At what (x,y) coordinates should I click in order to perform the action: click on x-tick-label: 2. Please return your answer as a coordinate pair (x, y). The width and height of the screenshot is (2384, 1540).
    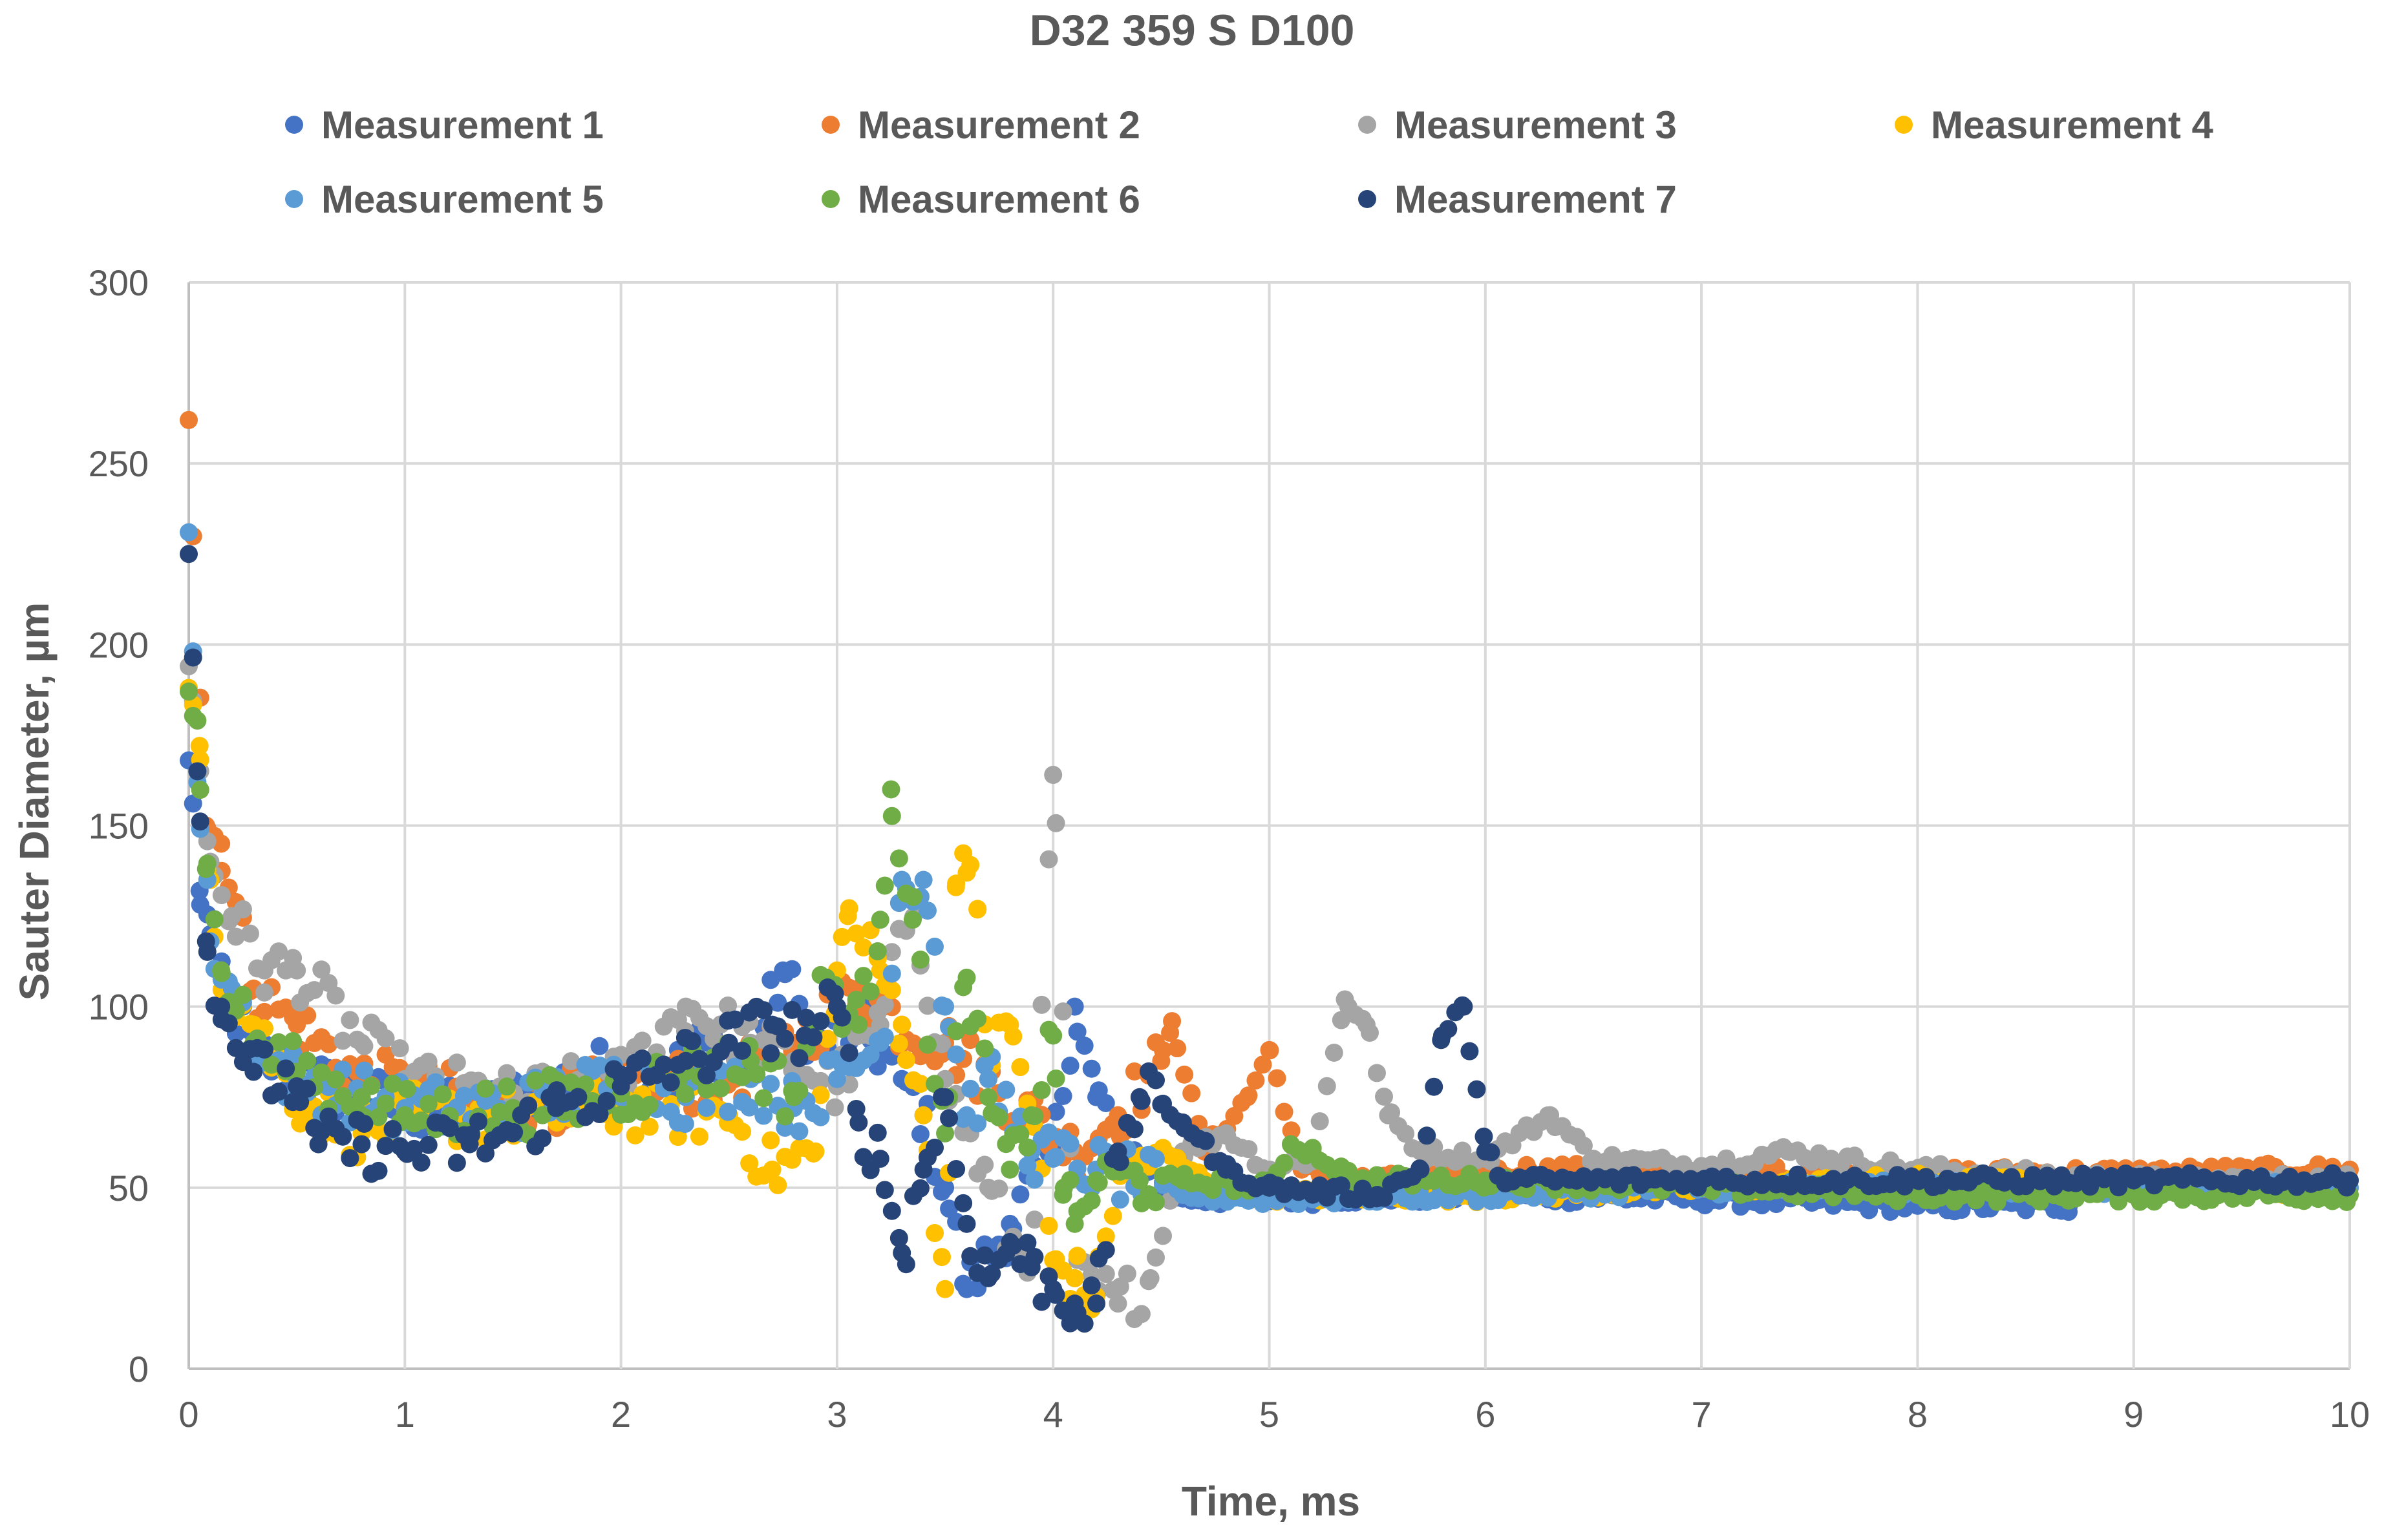
    Looking at the image, I should click on (621, 1414).